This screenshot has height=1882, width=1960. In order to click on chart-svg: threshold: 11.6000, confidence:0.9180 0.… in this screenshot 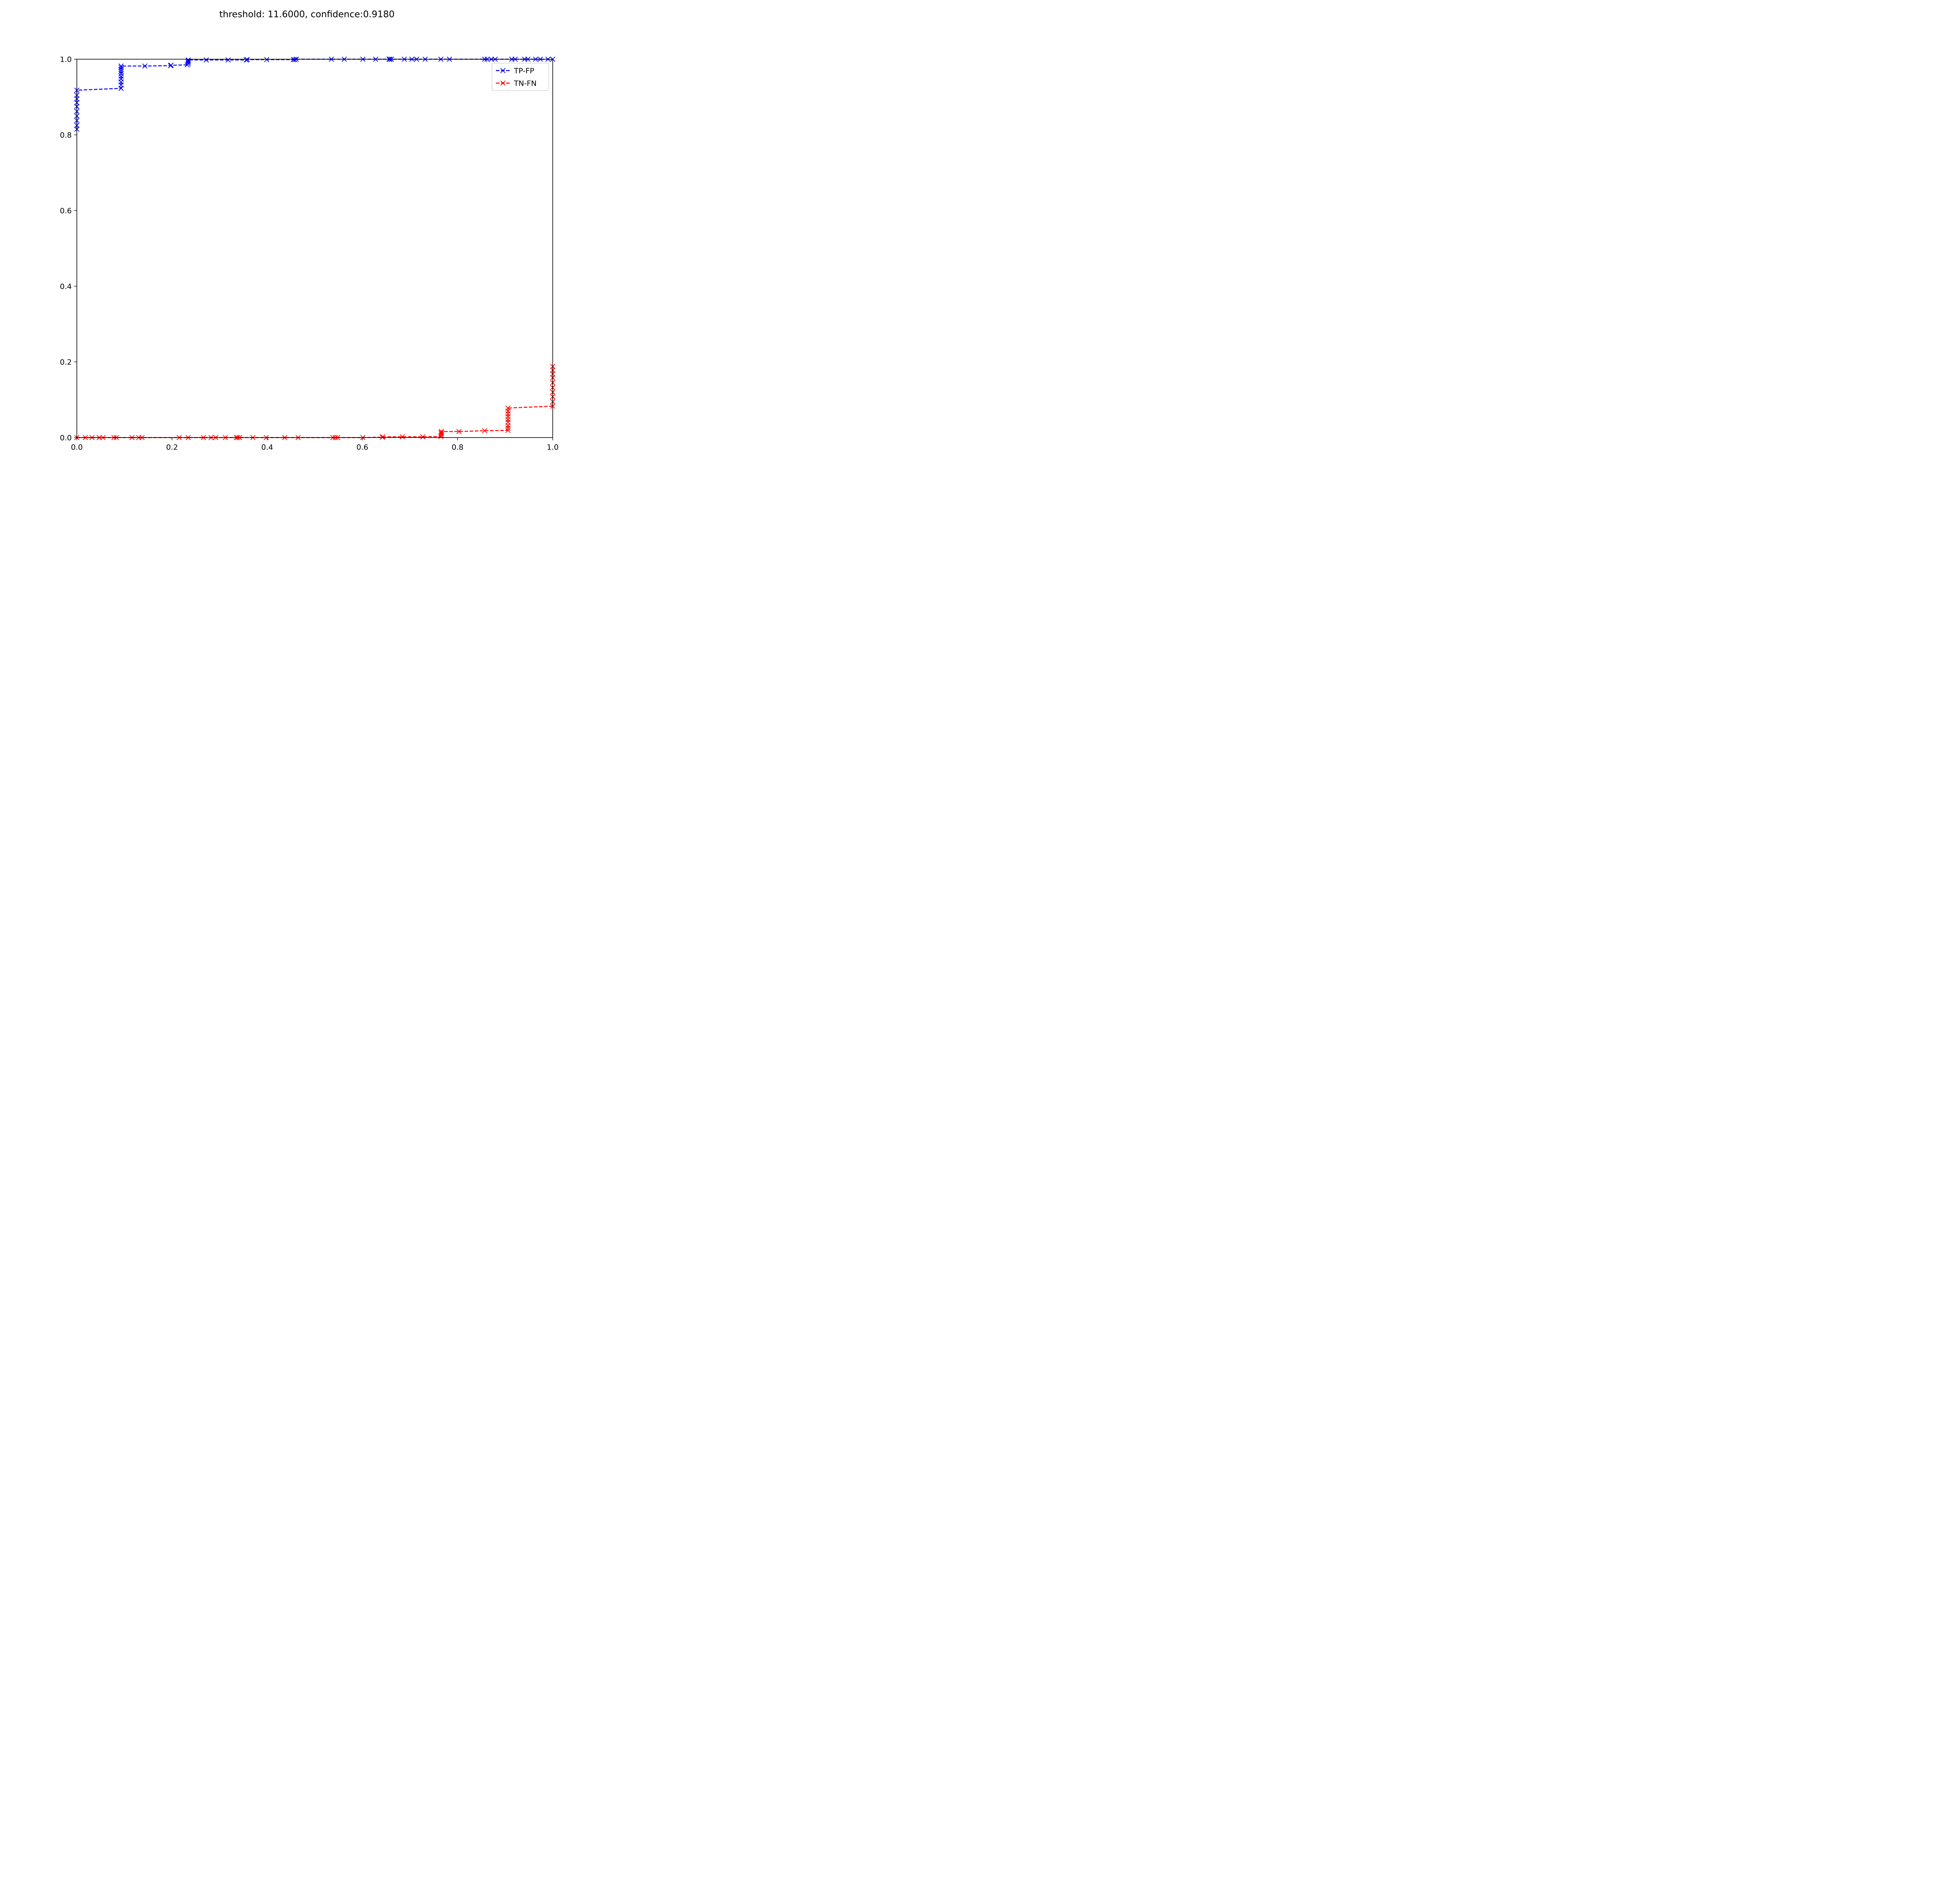, I will do `click(309, 230)`.